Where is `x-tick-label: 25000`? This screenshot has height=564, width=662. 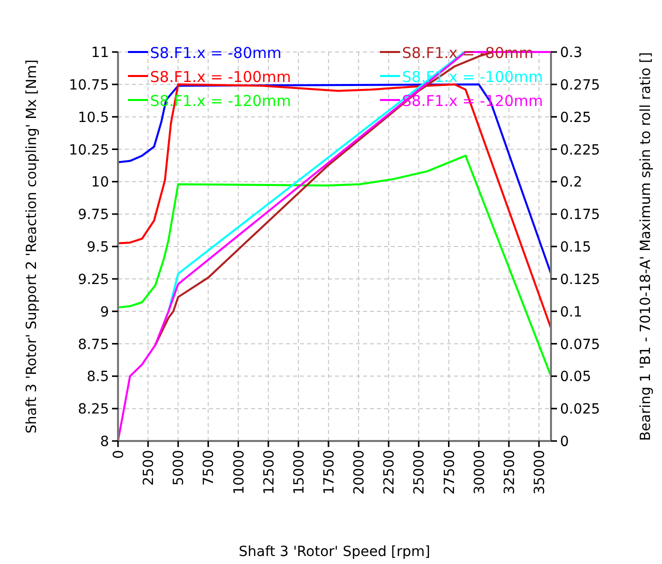 x-tick-label: 25000 is located at coordinates (420, 472).